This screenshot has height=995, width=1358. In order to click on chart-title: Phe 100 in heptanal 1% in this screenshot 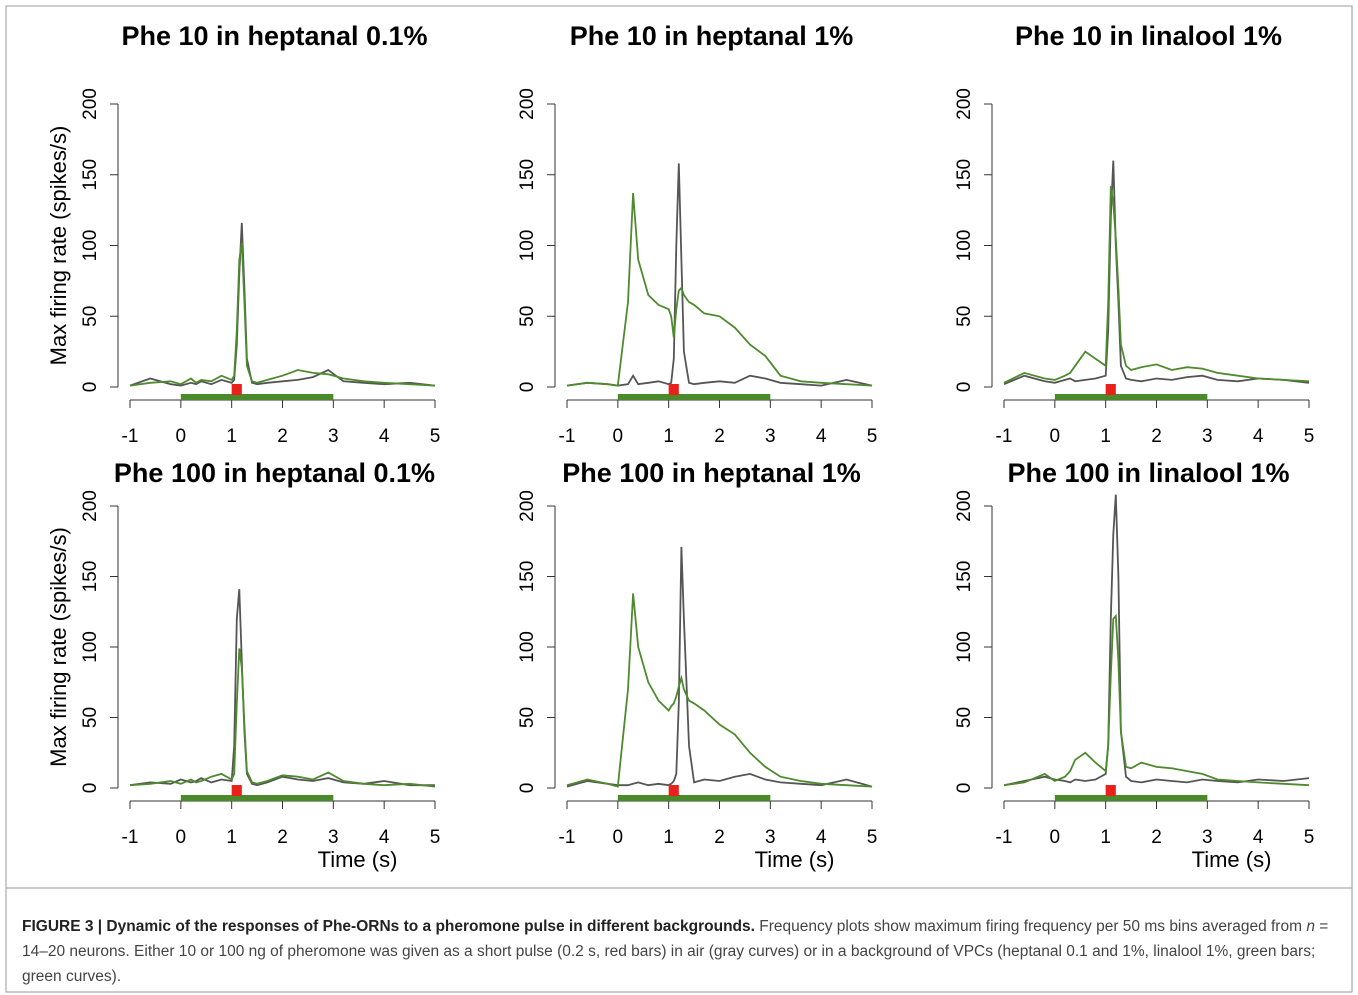, I will do `click(711, 473)`.